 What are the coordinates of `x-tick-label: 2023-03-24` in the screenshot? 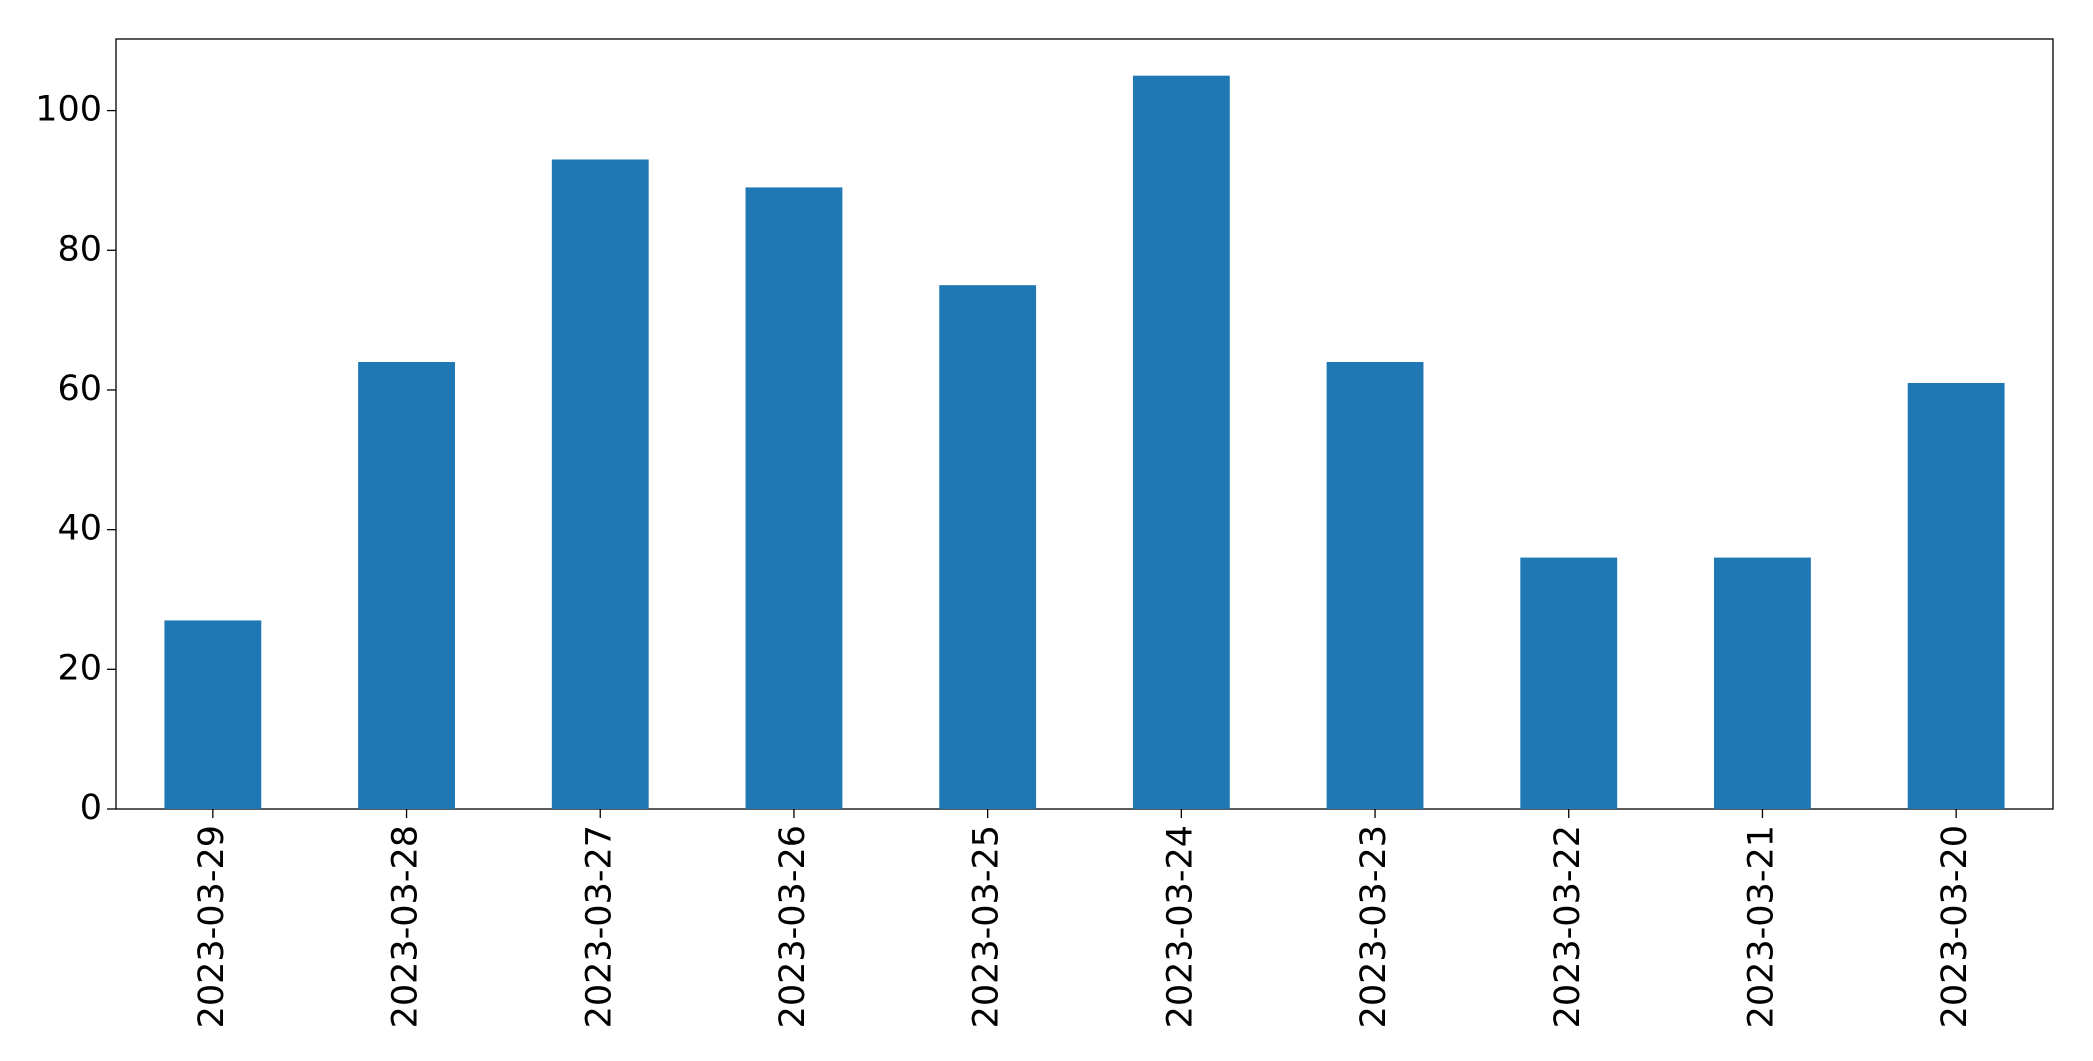 It's located at (1180, 926).